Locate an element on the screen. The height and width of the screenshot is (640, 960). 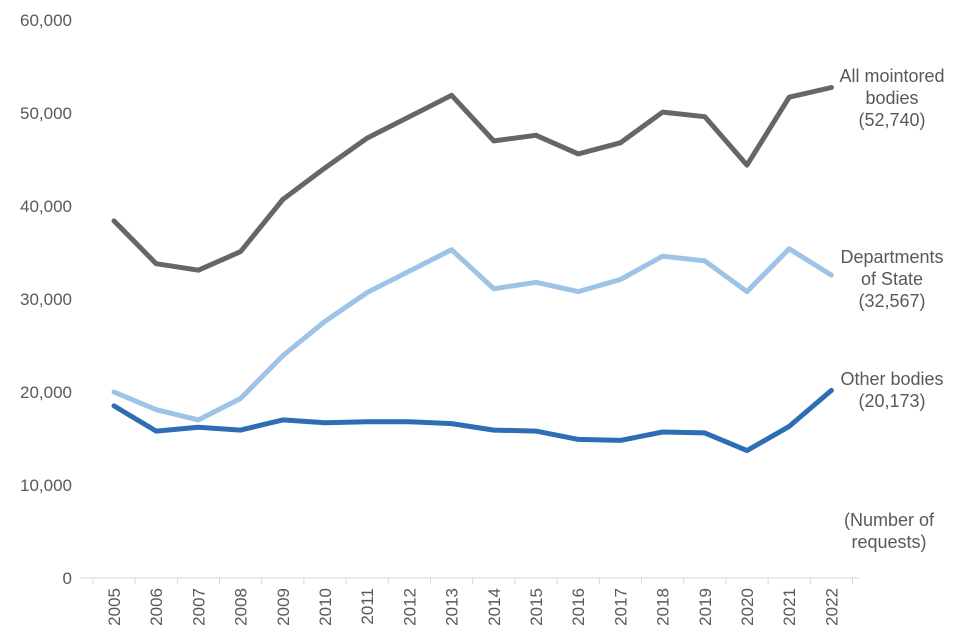
x-tick-label: 2022 is located at coordinates (831, 607).